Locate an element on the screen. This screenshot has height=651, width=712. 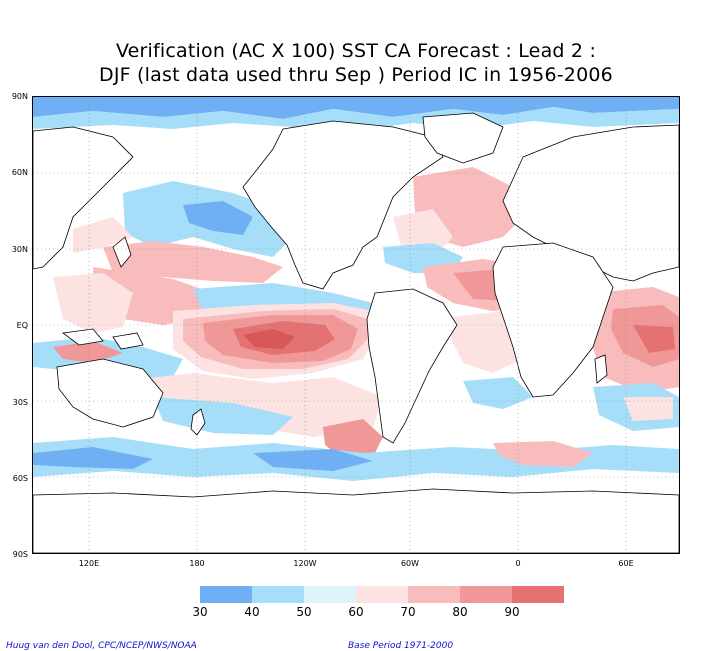
greenland is located at coordinates (463, 138).